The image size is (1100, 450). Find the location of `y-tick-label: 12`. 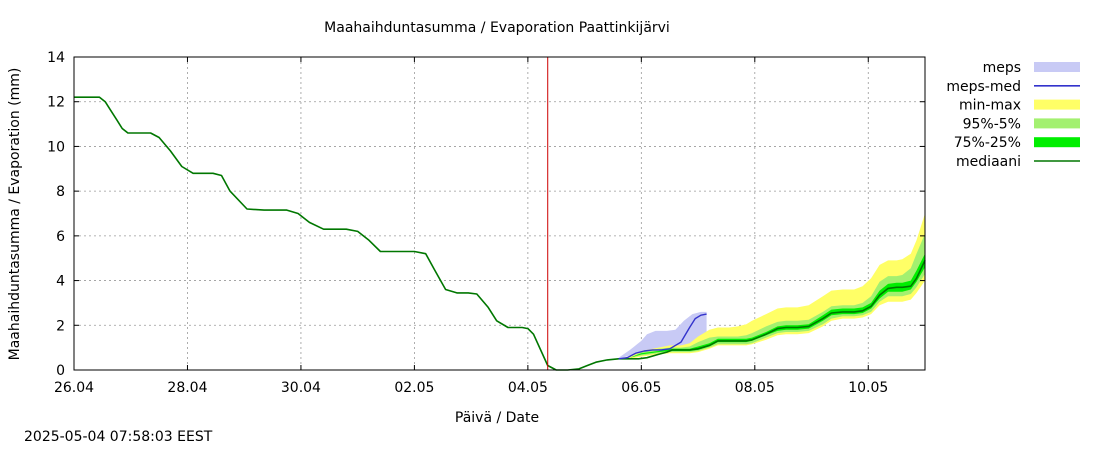

y-tick-label: 12 is located at coordinates (56, 103).